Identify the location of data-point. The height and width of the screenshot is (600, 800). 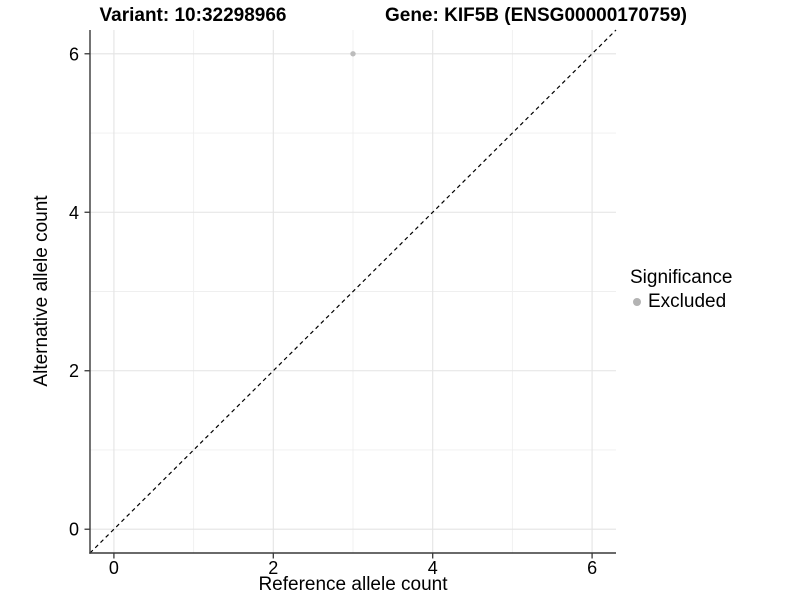
(353, 54).